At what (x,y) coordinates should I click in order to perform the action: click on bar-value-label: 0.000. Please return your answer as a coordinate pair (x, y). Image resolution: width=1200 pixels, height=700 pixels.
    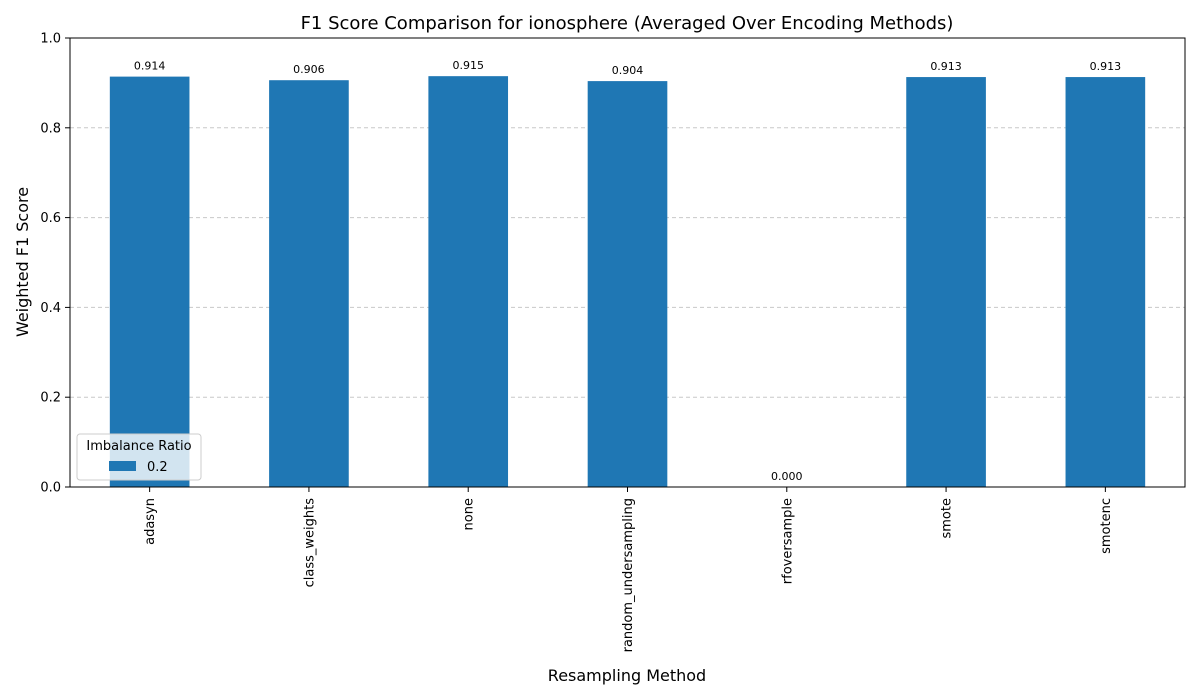
    Looking at the image, I should click on (787, 476).